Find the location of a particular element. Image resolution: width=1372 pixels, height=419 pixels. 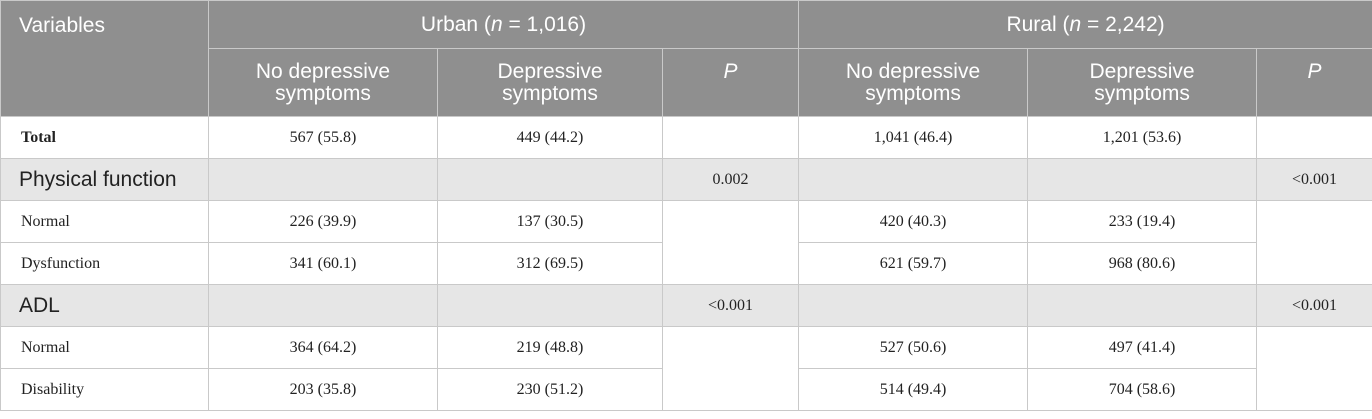

cell-rural-no-dep: 514 (49.4) is located at coordinates (913, 389).